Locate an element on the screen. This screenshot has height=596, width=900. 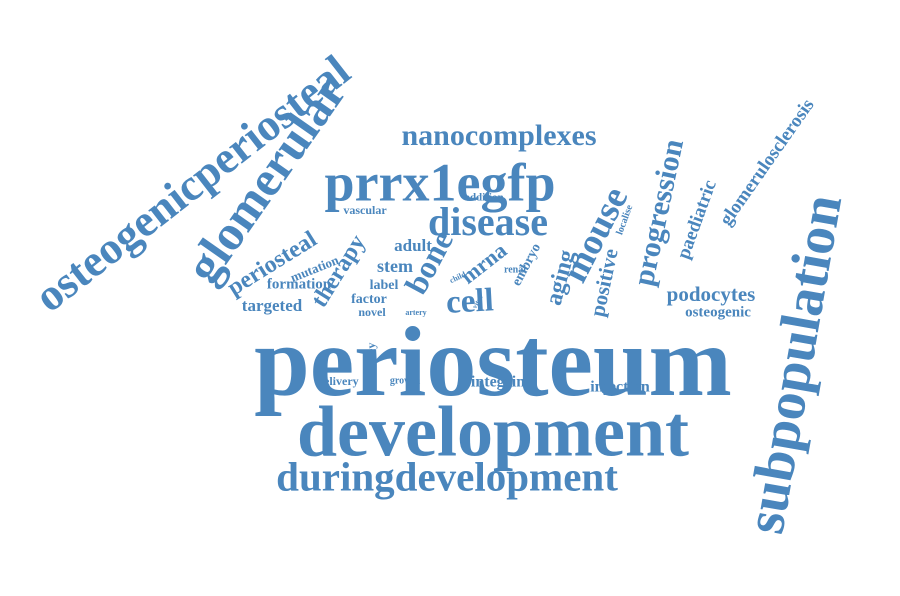
word-renal: renal is located at coordinates (515, 269).